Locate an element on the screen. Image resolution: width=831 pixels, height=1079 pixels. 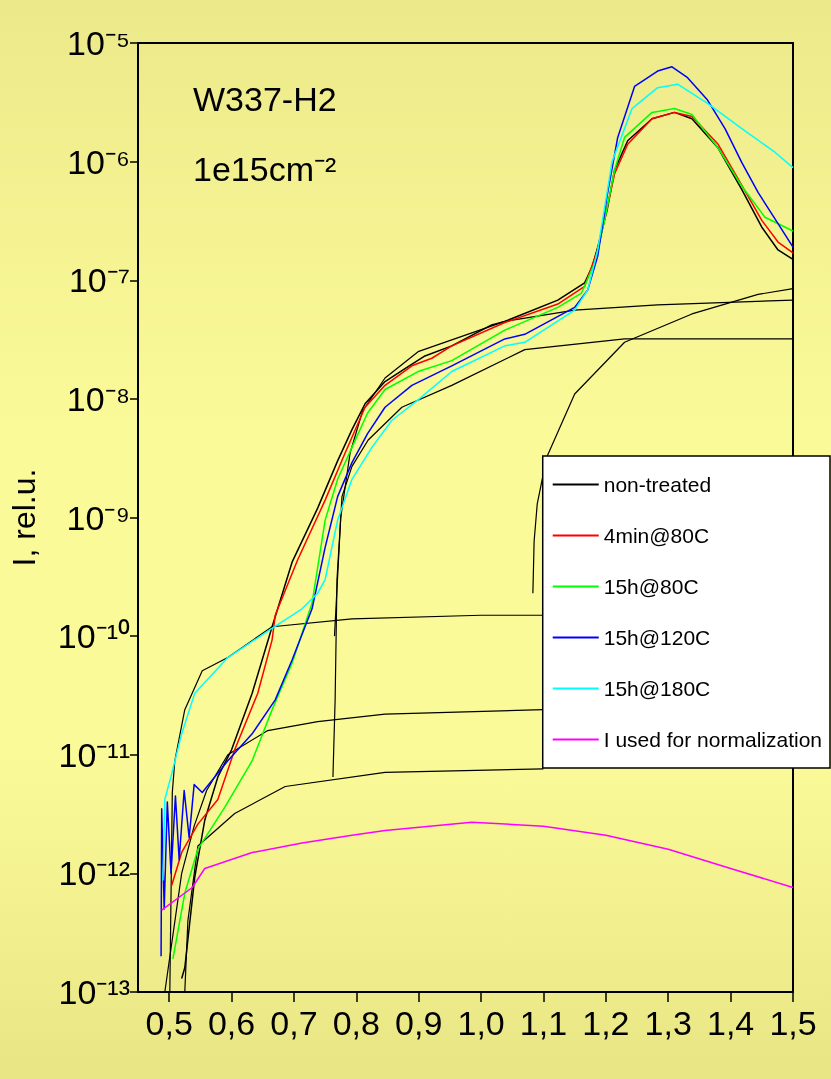
legend-label: 4min@80C is located at coordinates (656, 535).